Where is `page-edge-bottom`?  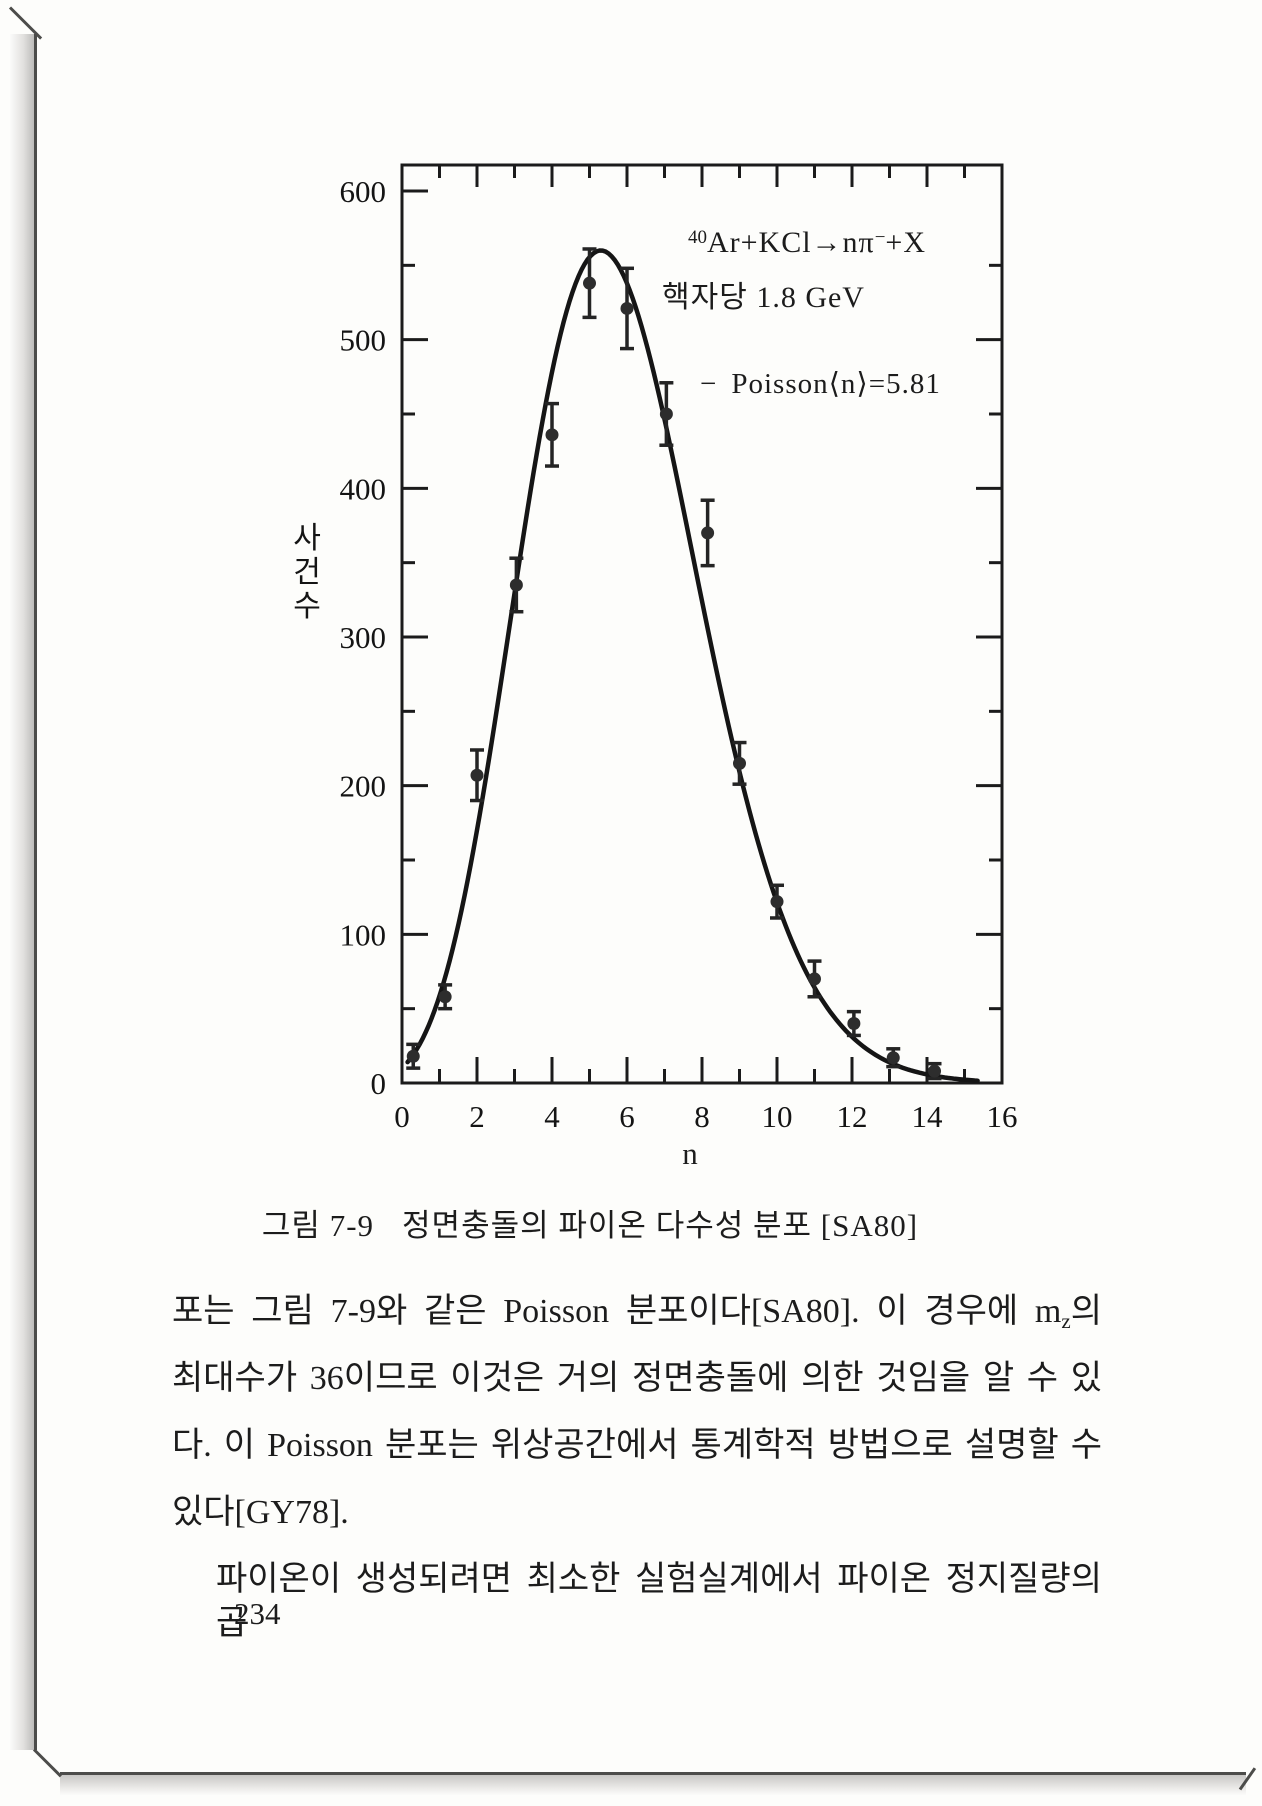
page-edge-bottom is located at coordinates (653, 1783).